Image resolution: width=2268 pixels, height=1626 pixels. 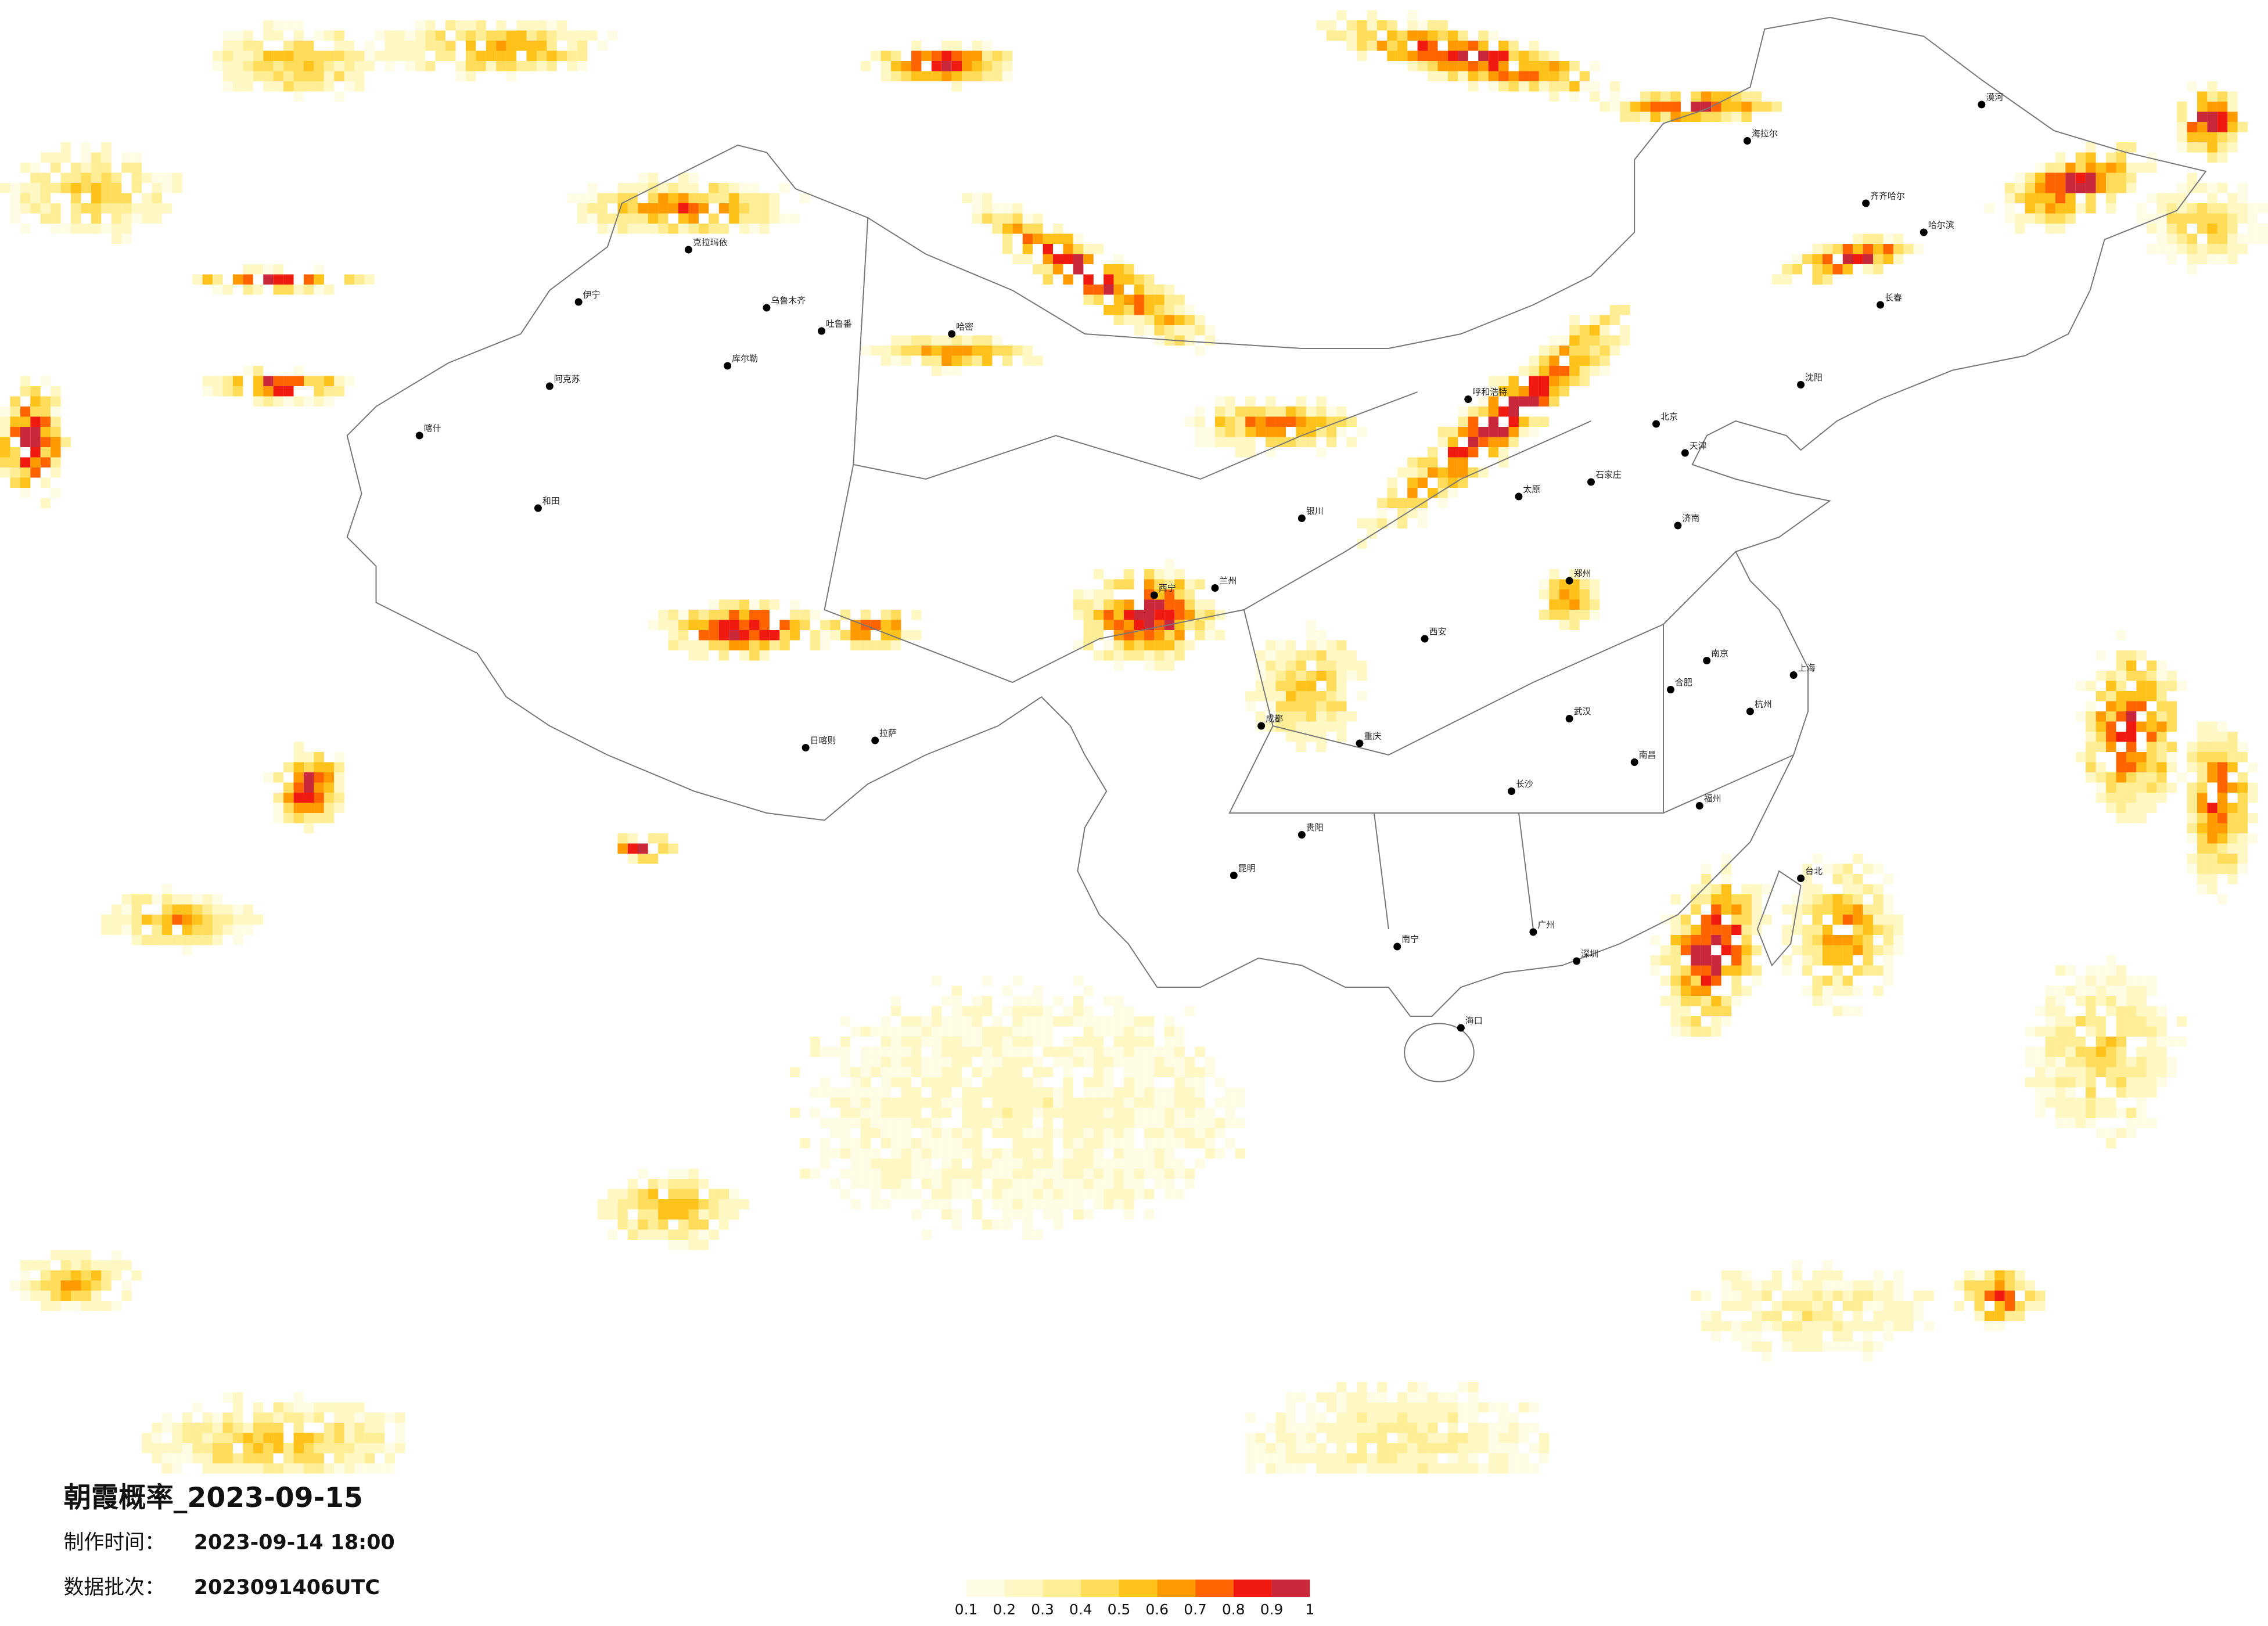 What do you see at coordinates (1519, 497) in the screenshot?
I see `city-dot` at bounding box center [1519, 497].